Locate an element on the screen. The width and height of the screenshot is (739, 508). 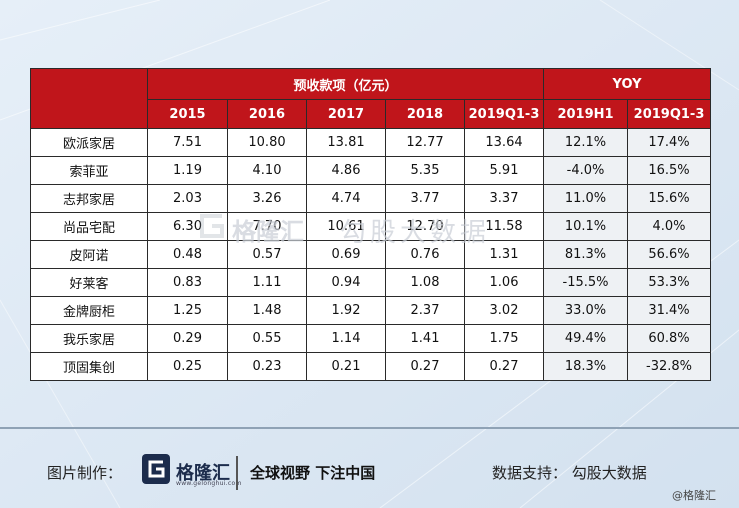
footer-separator is located at coordinates (237, 473).